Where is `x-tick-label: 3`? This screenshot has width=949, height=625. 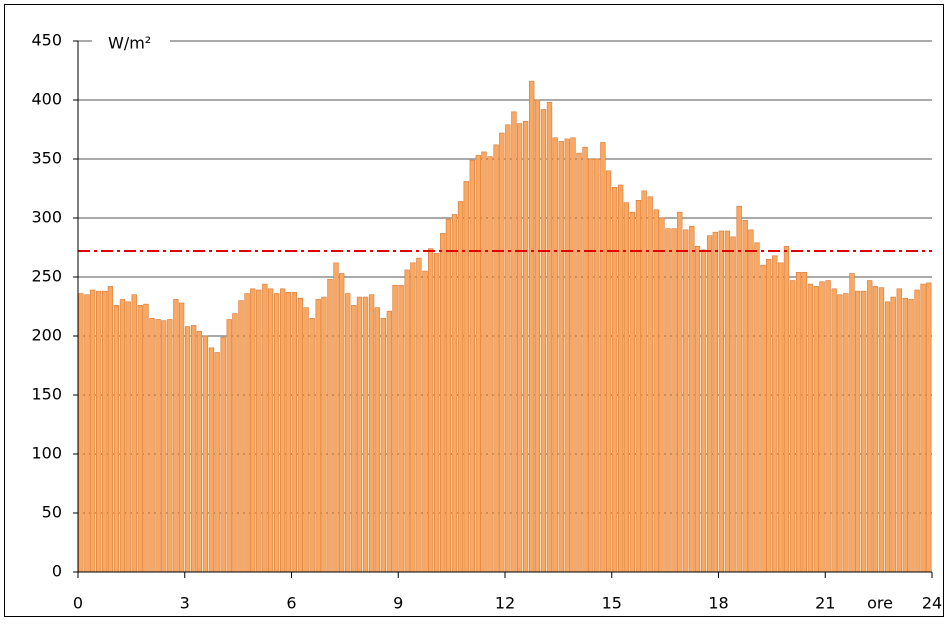 x-tick-label: 3 is located at coordinates (185, 603).